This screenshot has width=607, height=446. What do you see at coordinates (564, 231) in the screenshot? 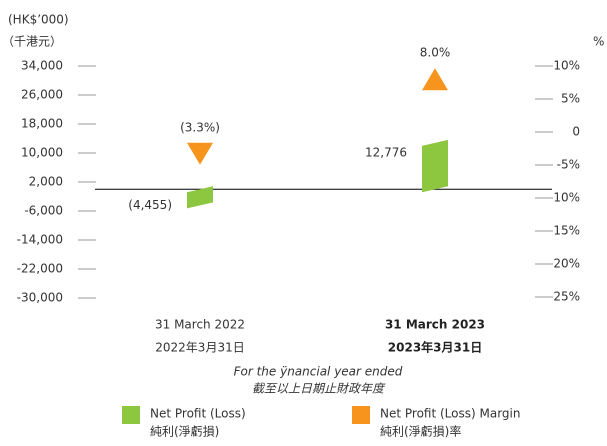
I see `y2-tick-label: -15%` at bounding box center [564, 231].